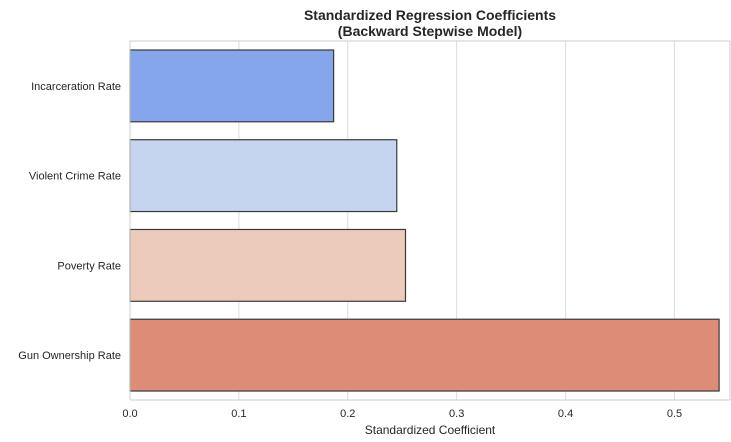 The image size is (731, 442). Describe the element at coordinates (75, 177) in the screenshot. I see `y-tick-label: Violent Crime Rate` at that location.